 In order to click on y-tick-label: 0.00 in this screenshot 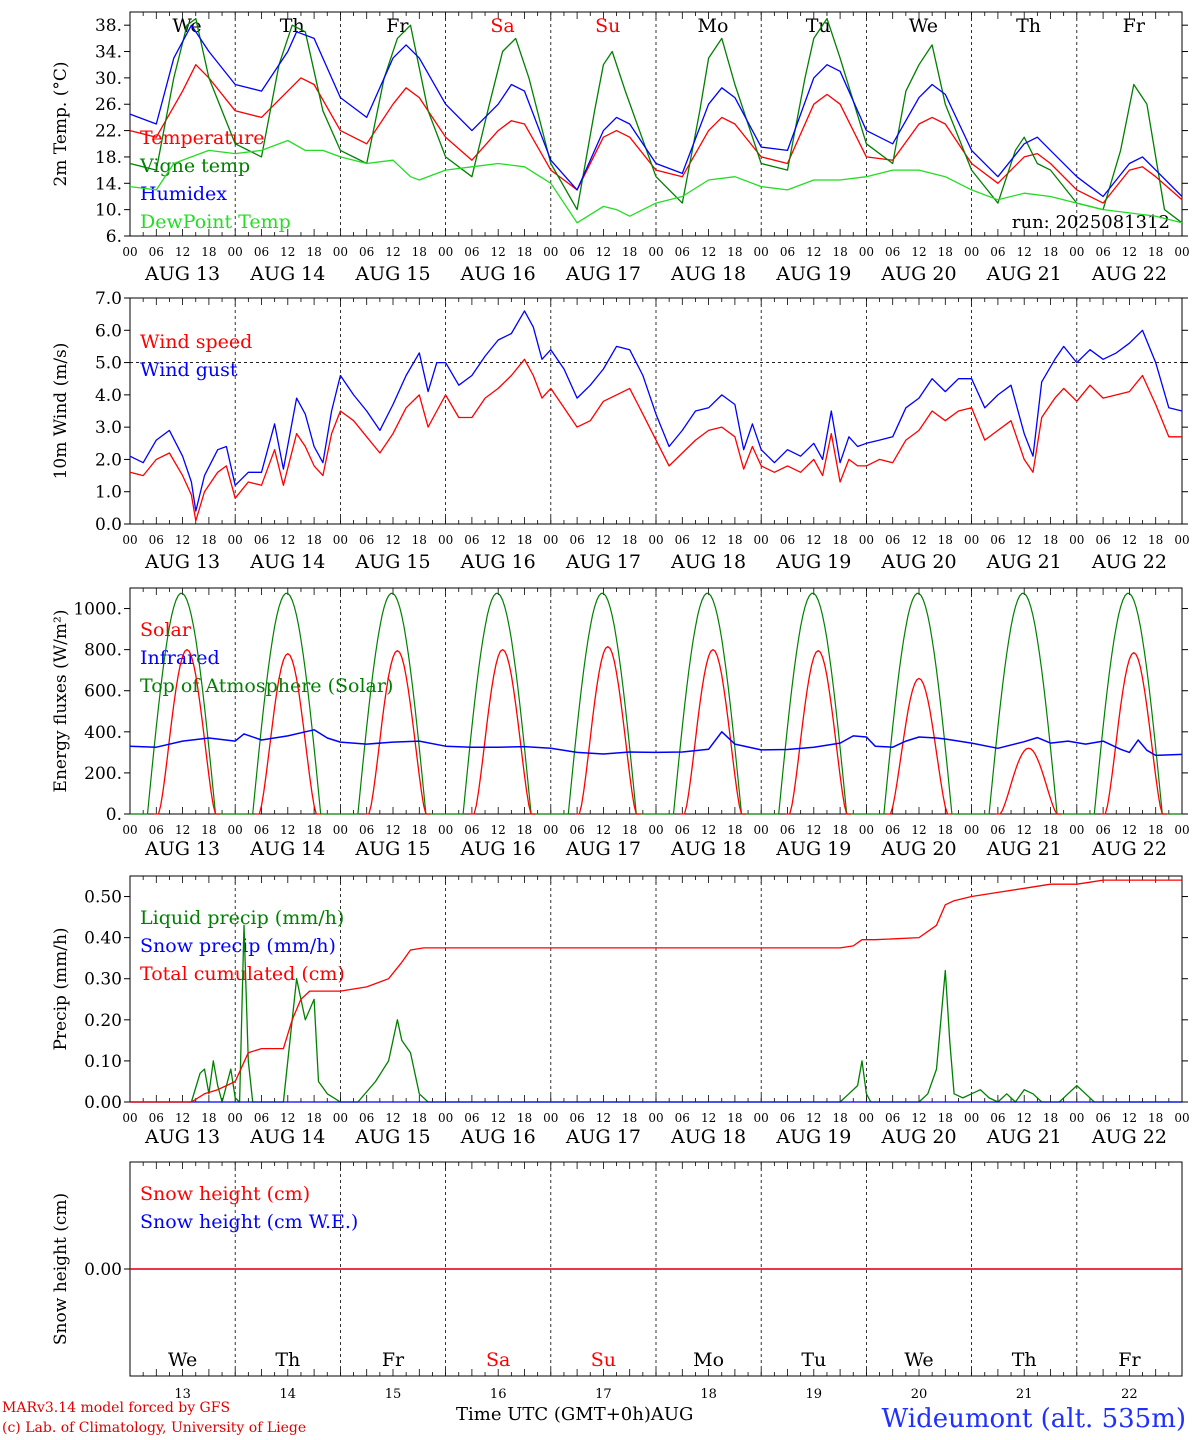, I will do `click(103, 1103)`.